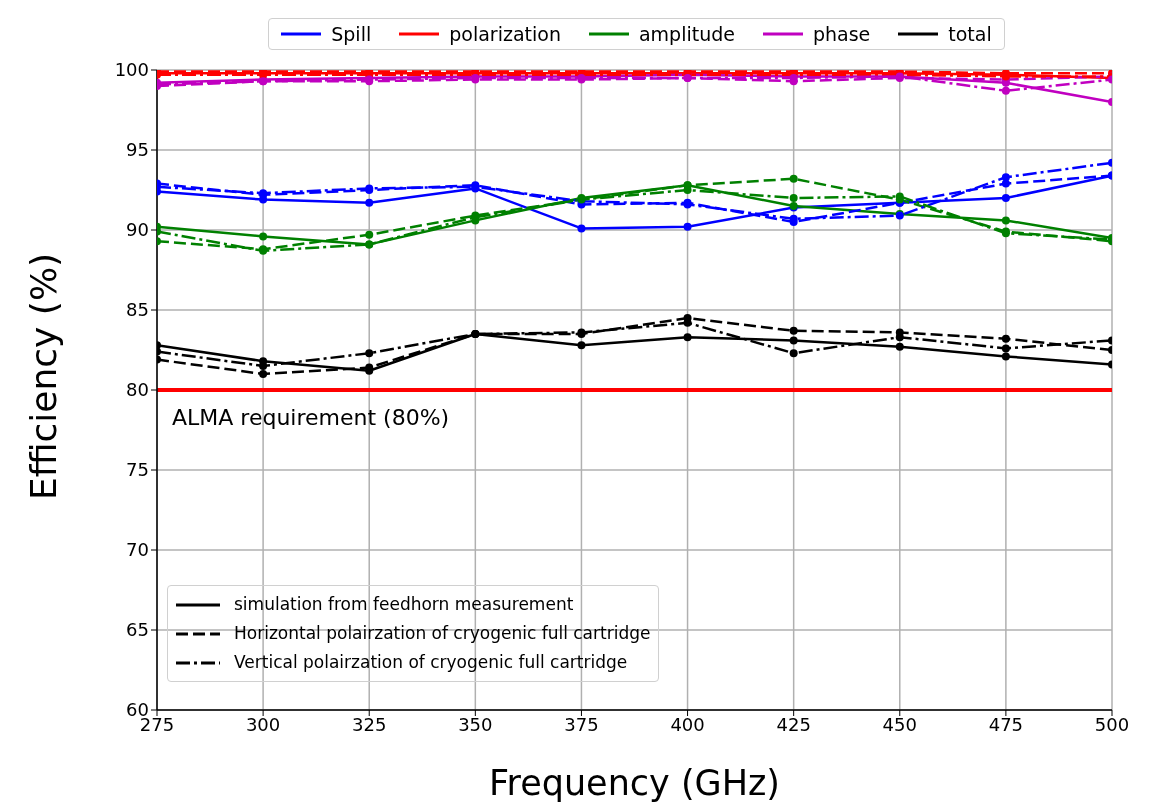 The height and width of the screenshot is (807, 1153). Describe the element at coordinates (687, 724) in the screenshot. I see `x-tick-label: 400` at that location.